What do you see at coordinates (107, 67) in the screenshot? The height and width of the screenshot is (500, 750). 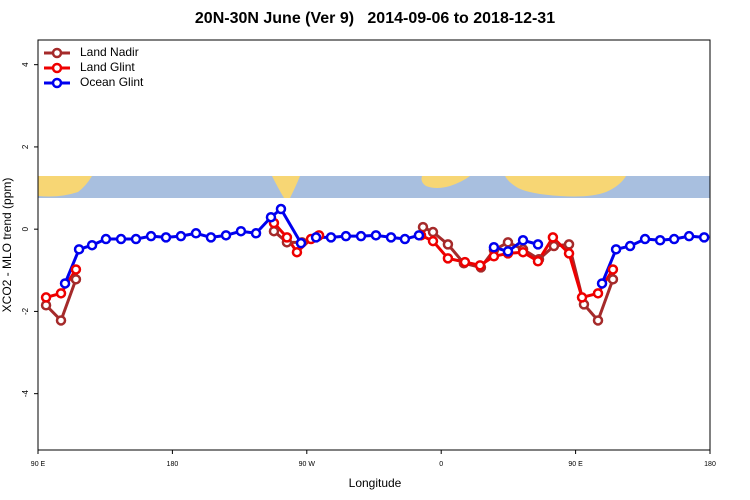 I see `legend-label: Land Glint` at bounding box center [107, 67].